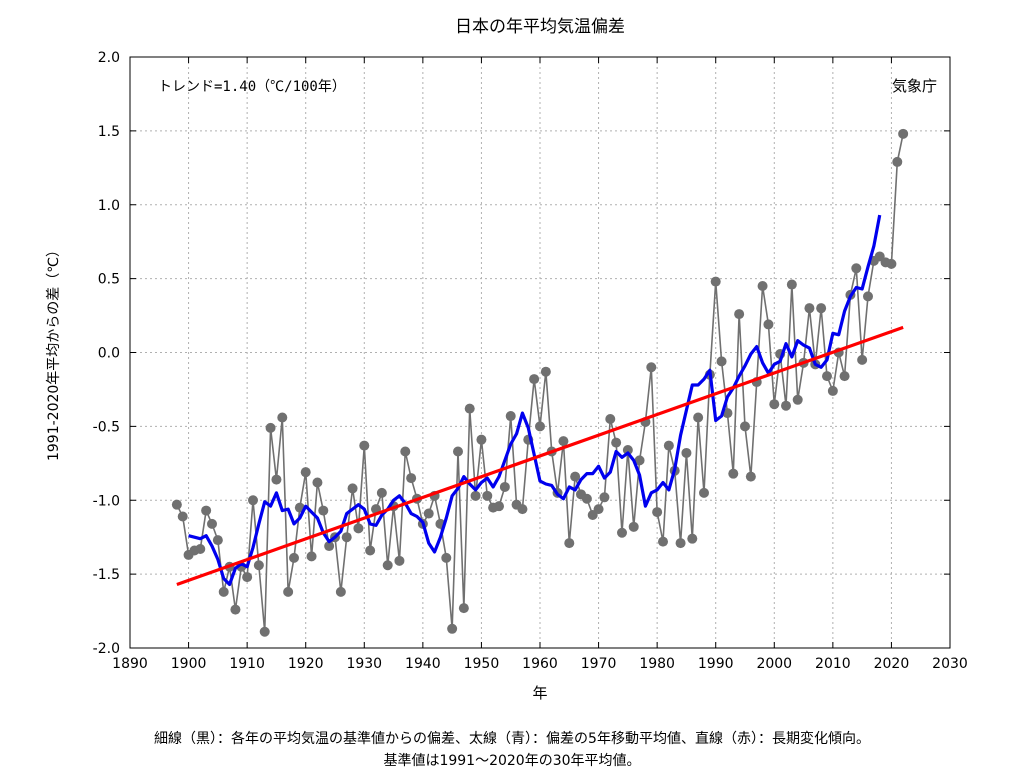  Describe the element at coordinates (774, 664) in the screenshot. I see `x-tick-label: 2000` at that location.